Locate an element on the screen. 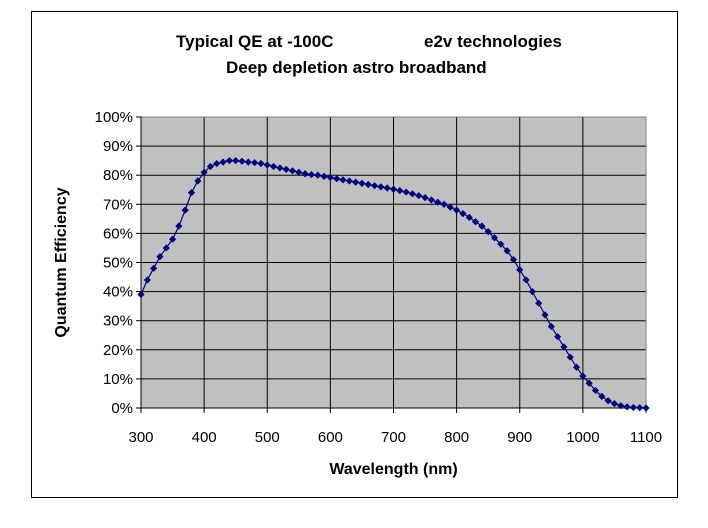  y-axis-title: Quantum Efficiency is located at coordinates (61, 262).